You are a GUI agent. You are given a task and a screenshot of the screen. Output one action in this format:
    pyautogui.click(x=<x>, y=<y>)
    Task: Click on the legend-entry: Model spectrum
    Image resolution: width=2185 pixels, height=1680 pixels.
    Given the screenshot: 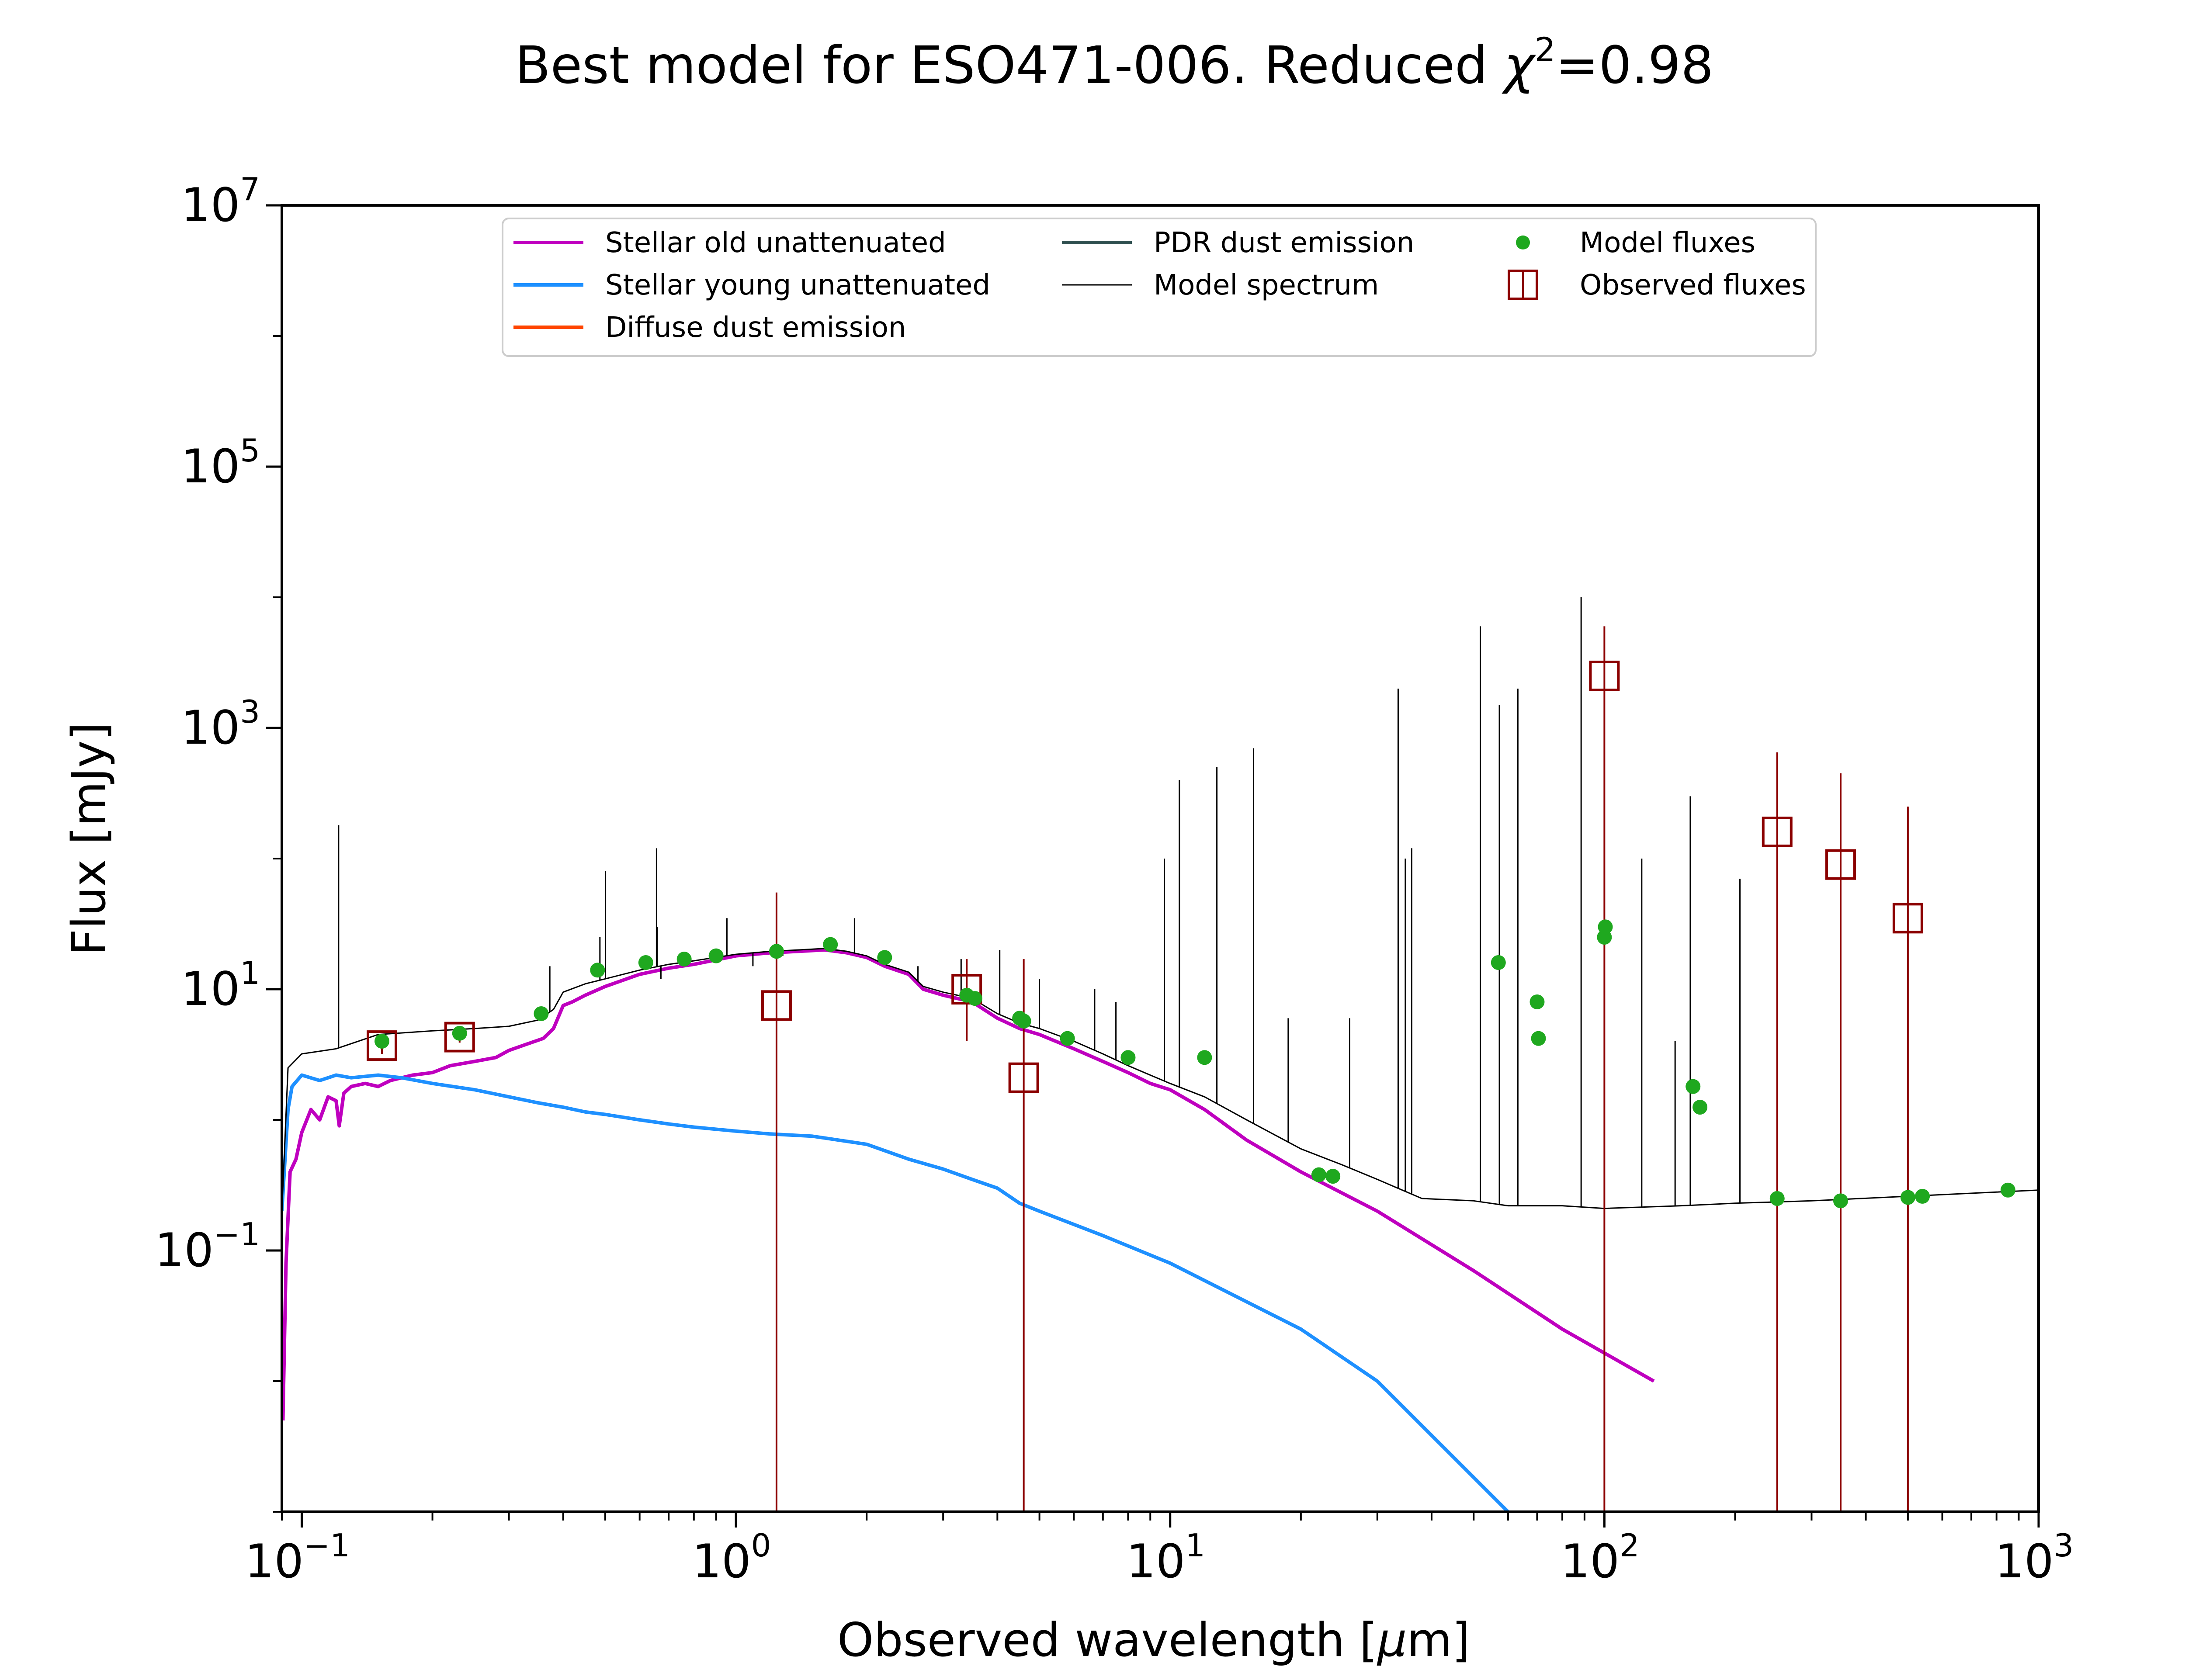 What is the action you would take?
    pyautogui.click(x=1220, y=285)
    